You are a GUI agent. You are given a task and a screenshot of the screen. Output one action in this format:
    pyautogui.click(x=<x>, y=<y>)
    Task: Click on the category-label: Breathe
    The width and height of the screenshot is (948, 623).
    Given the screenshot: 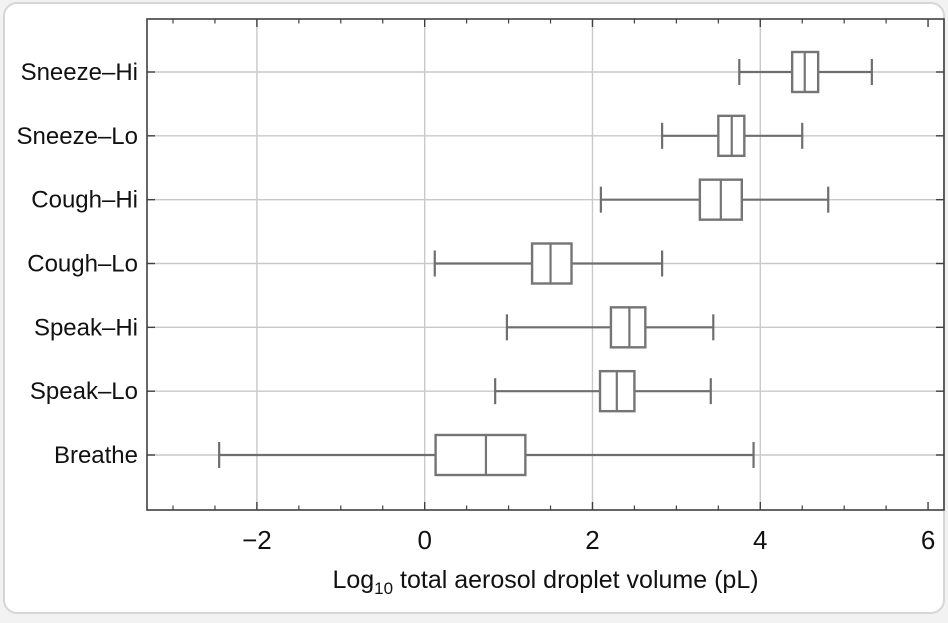 What is the action you would take?
    pyautogui.click(x=96, y=455)
    